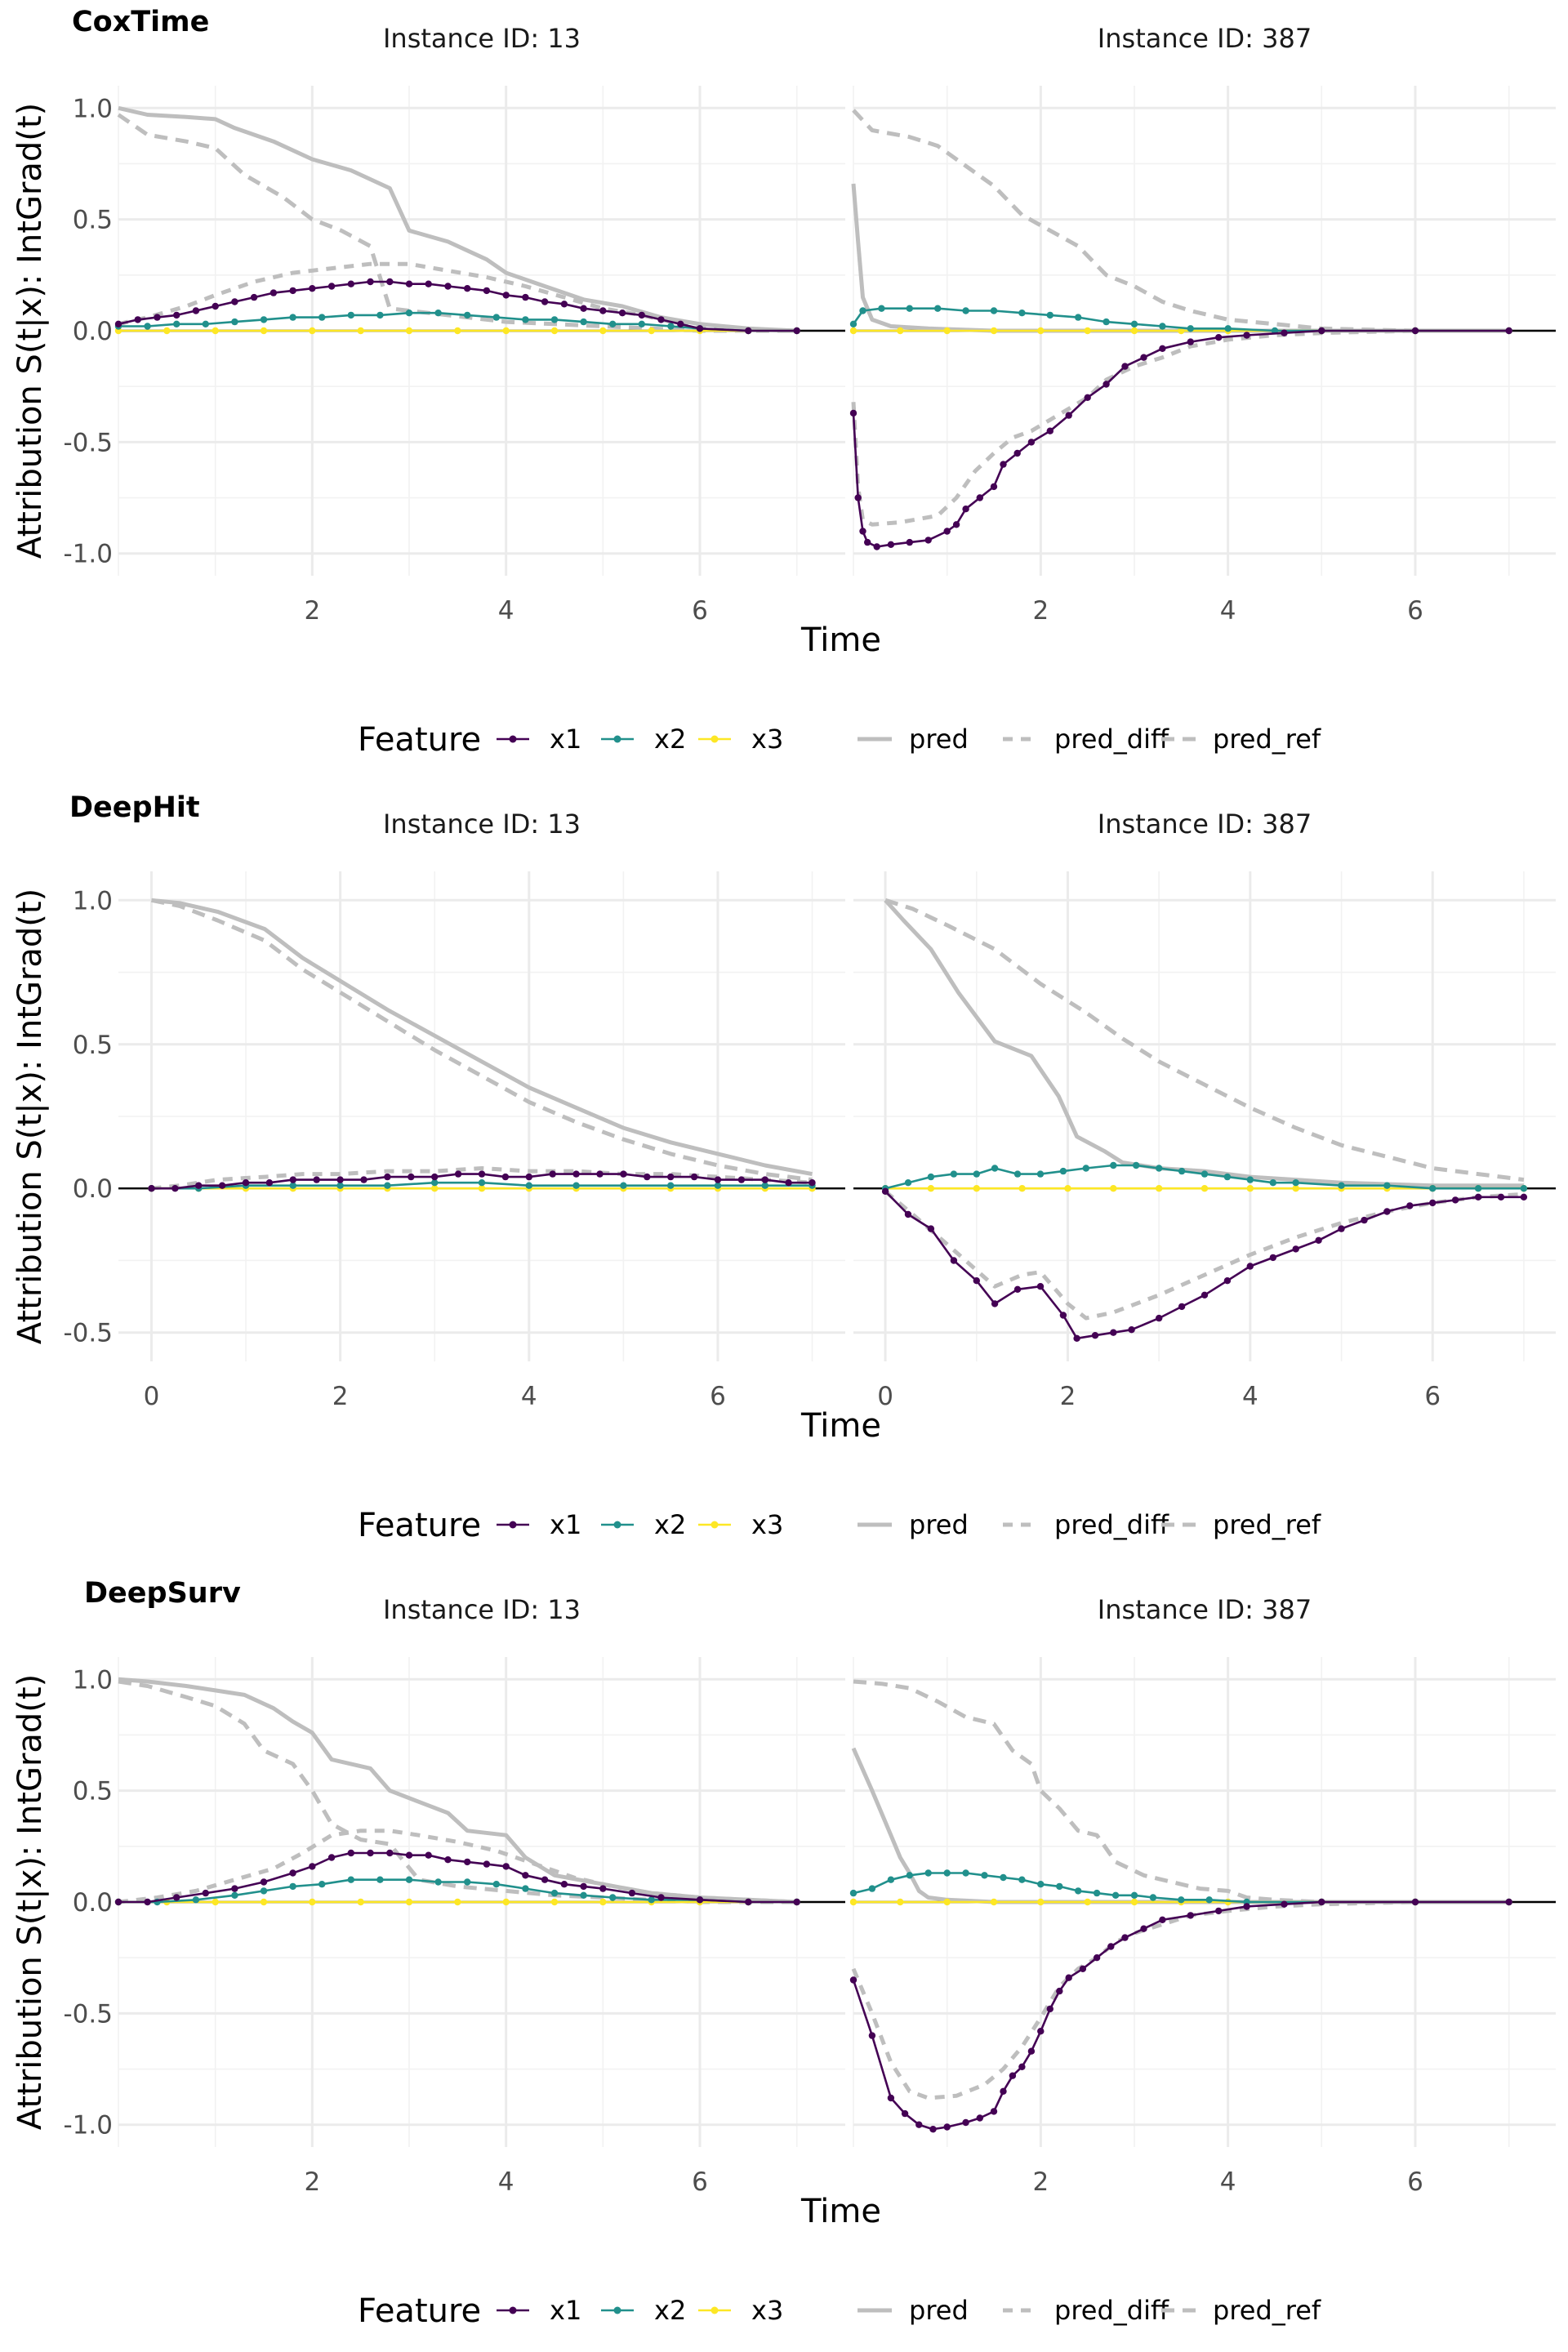 The width and height of the screenshot is (1568, 2352). I want to click on x-tick-label: 6, so click(700, 611).